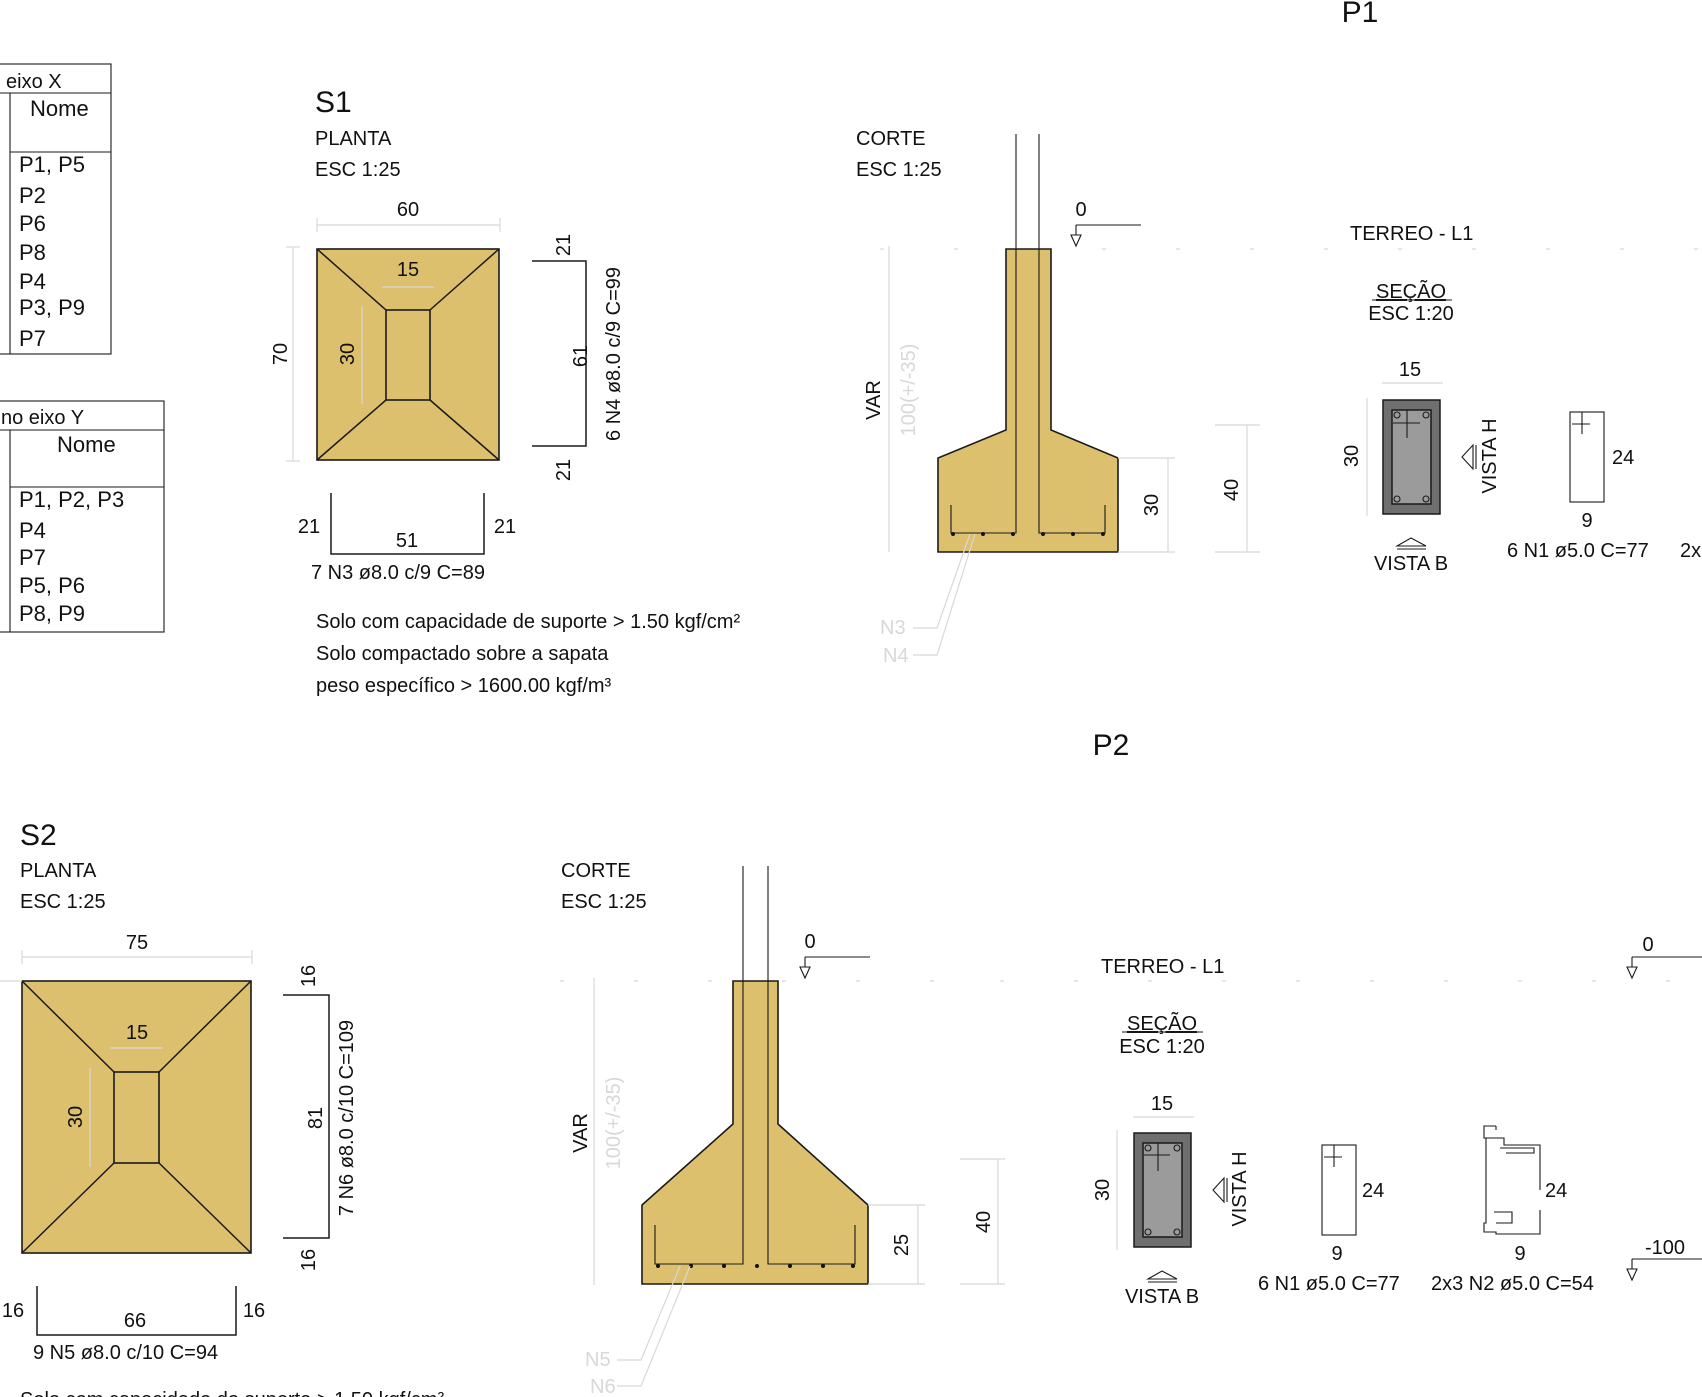  What do you see at coordinates (1152, 505) in the screenshot?
I see `s1-base-height: 30` at bounding box center [1152, 505].